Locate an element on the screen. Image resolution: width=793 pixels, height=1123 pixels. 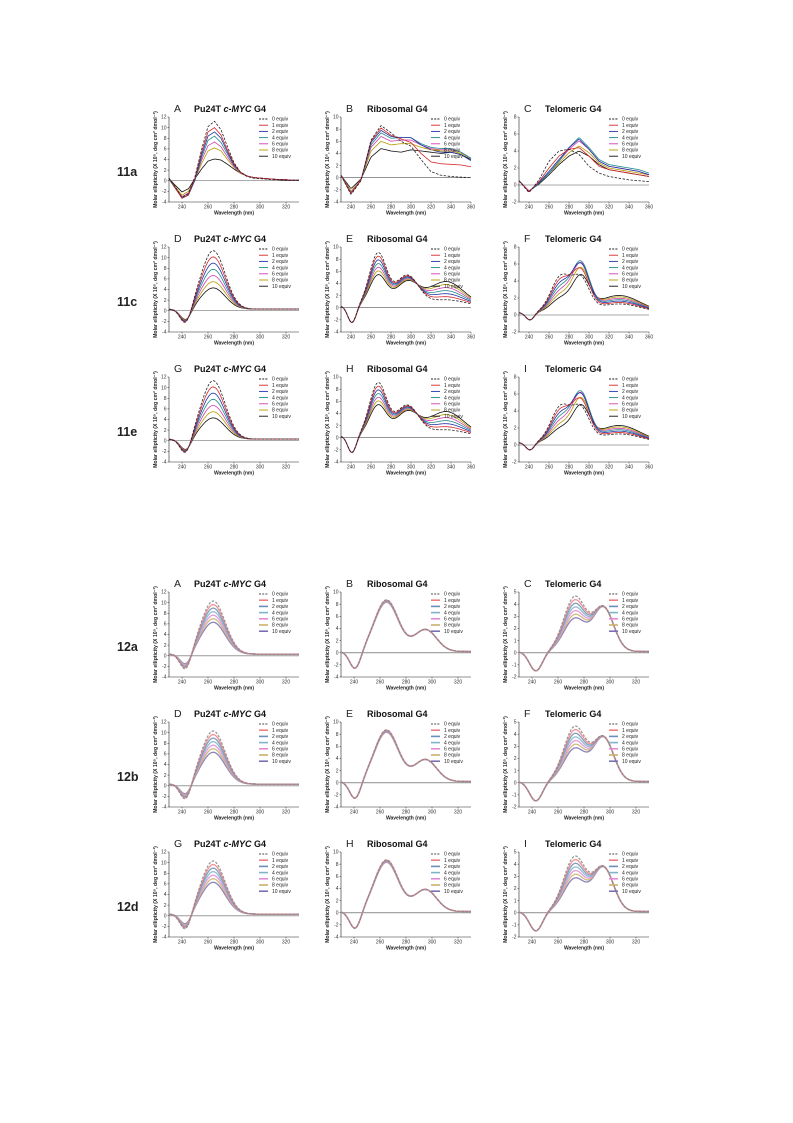
legend-entry: 6 equiv is located at coordinates (452, 880).